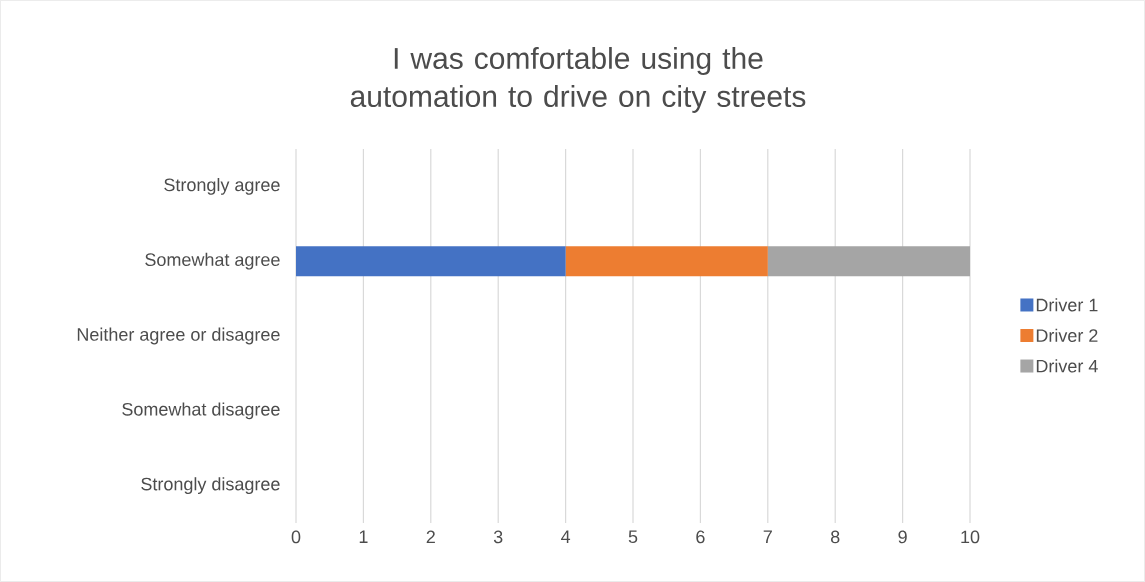  What do you see at coordinates (210, 485) in the screenshot?
I see `y-tick-label: Strongly disagree` at bounding box center [210, 485].